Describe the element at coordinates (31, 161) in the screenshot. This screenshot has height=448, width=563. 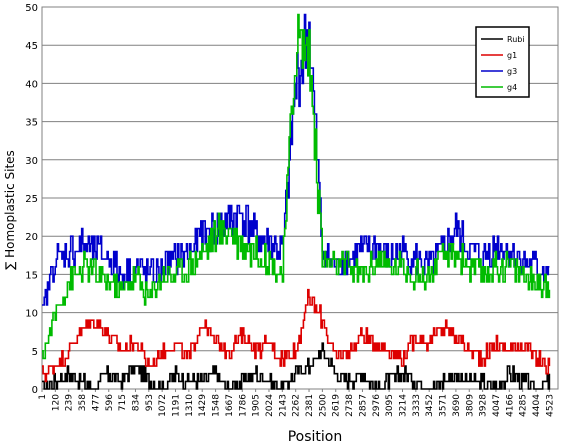
I see `y-tick-label: 30` at that location.